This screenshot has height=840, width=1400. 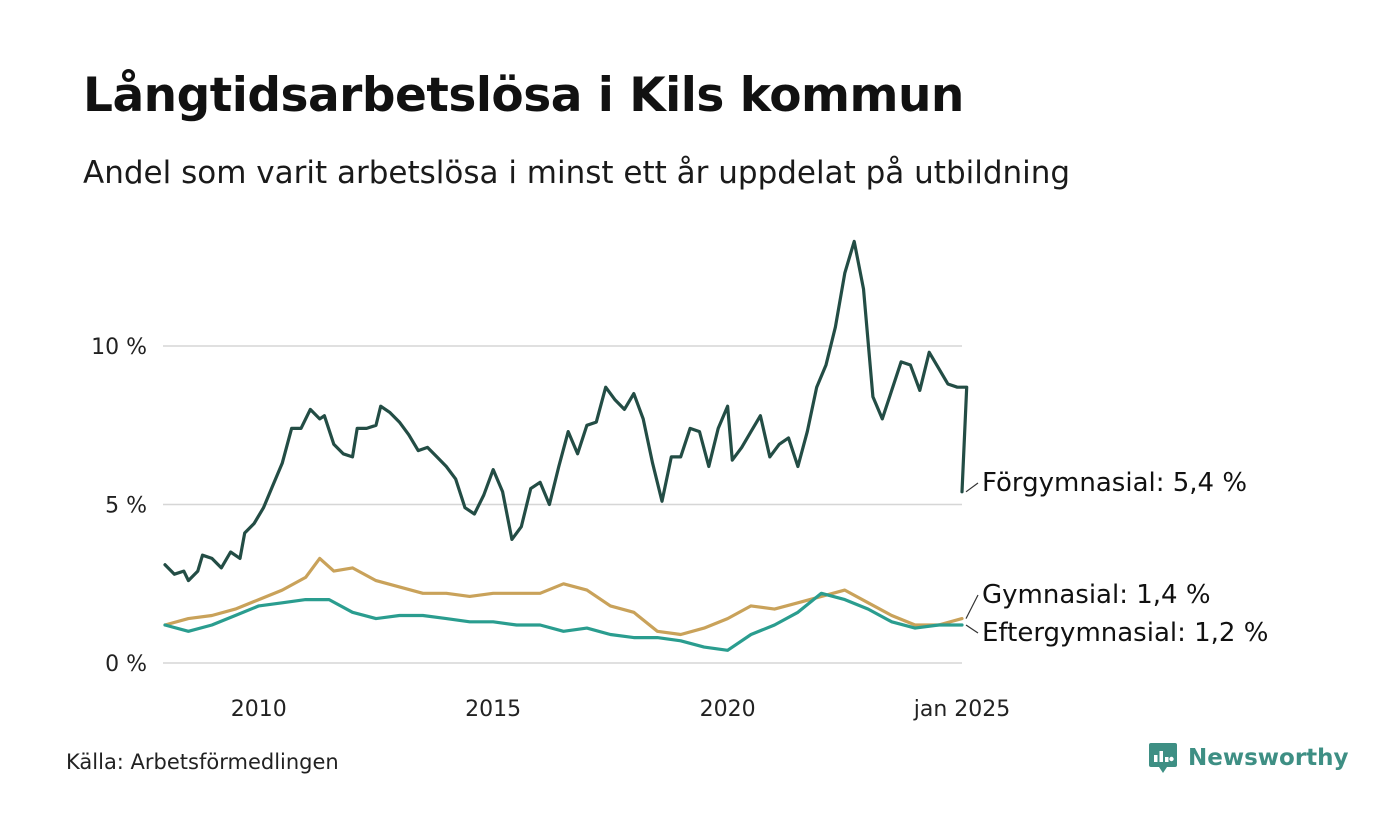 I want to click on series-line-eftergymnasial, so click(x=563, y=621).